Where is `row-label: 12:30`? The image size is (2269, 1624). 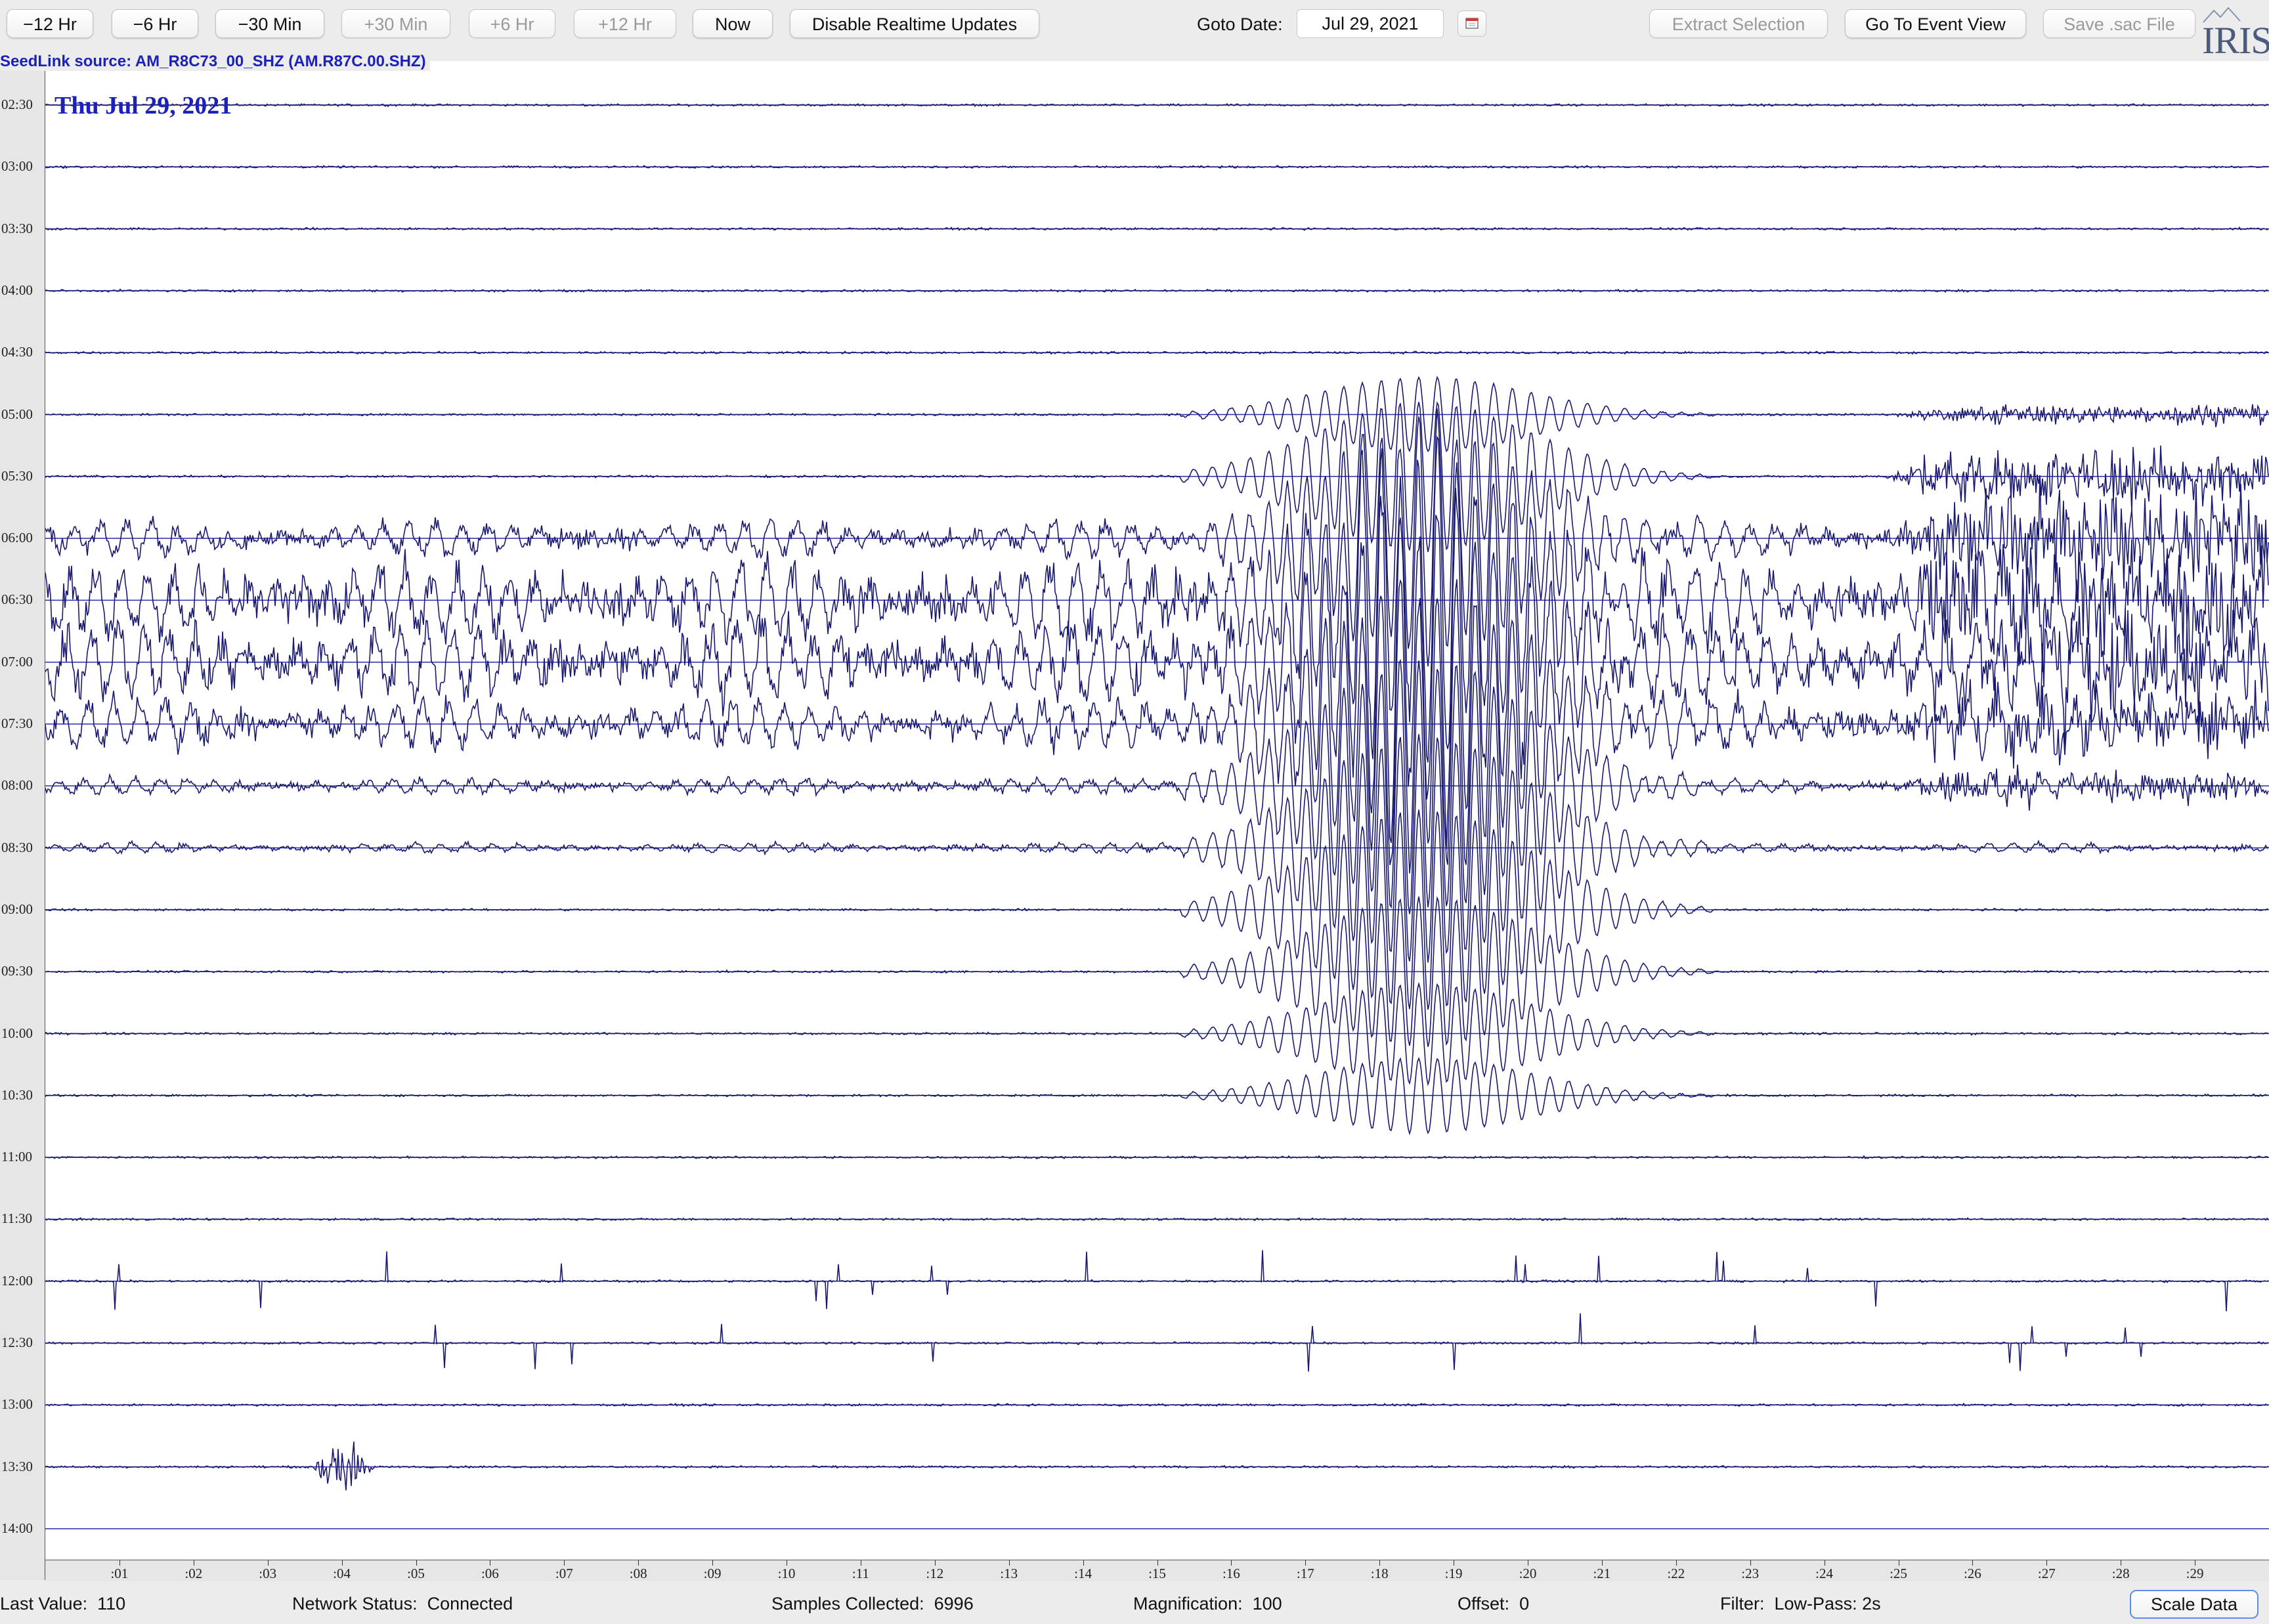 row-label: 12:30 is located at coordinates (17, 1342).